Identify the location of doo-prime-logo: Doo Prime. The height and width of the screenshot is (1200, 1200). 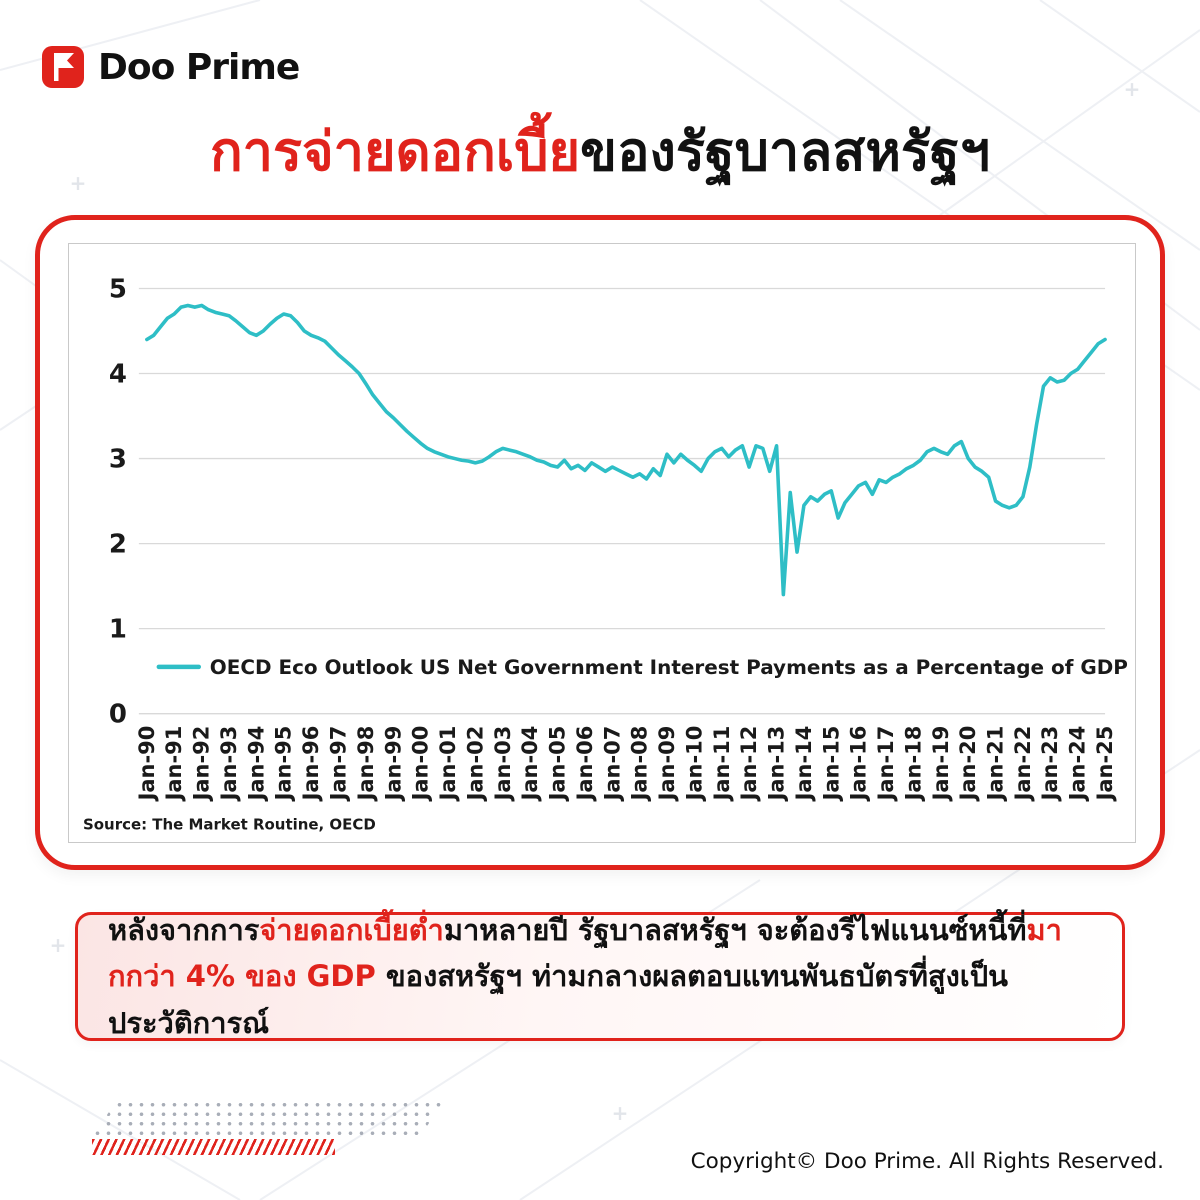
(170, 67).